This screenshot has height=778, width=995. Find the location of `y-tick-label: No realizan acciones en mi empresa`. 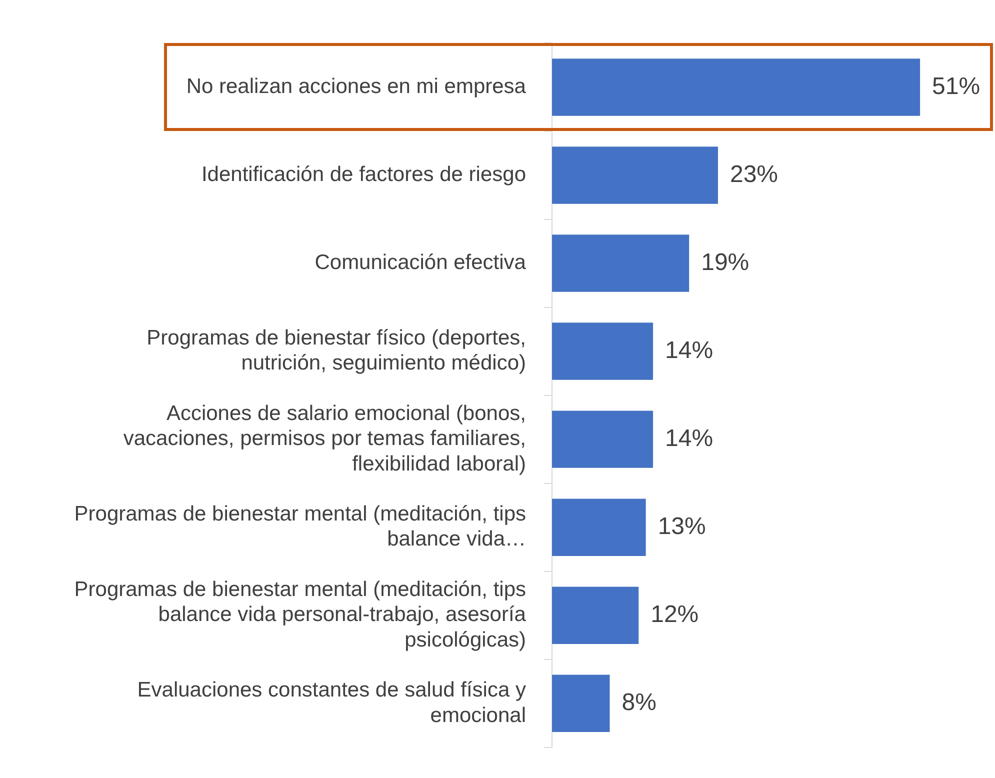

y-tick-label: No realizan acciones en mi empresa is located at coordinates (356, 86).